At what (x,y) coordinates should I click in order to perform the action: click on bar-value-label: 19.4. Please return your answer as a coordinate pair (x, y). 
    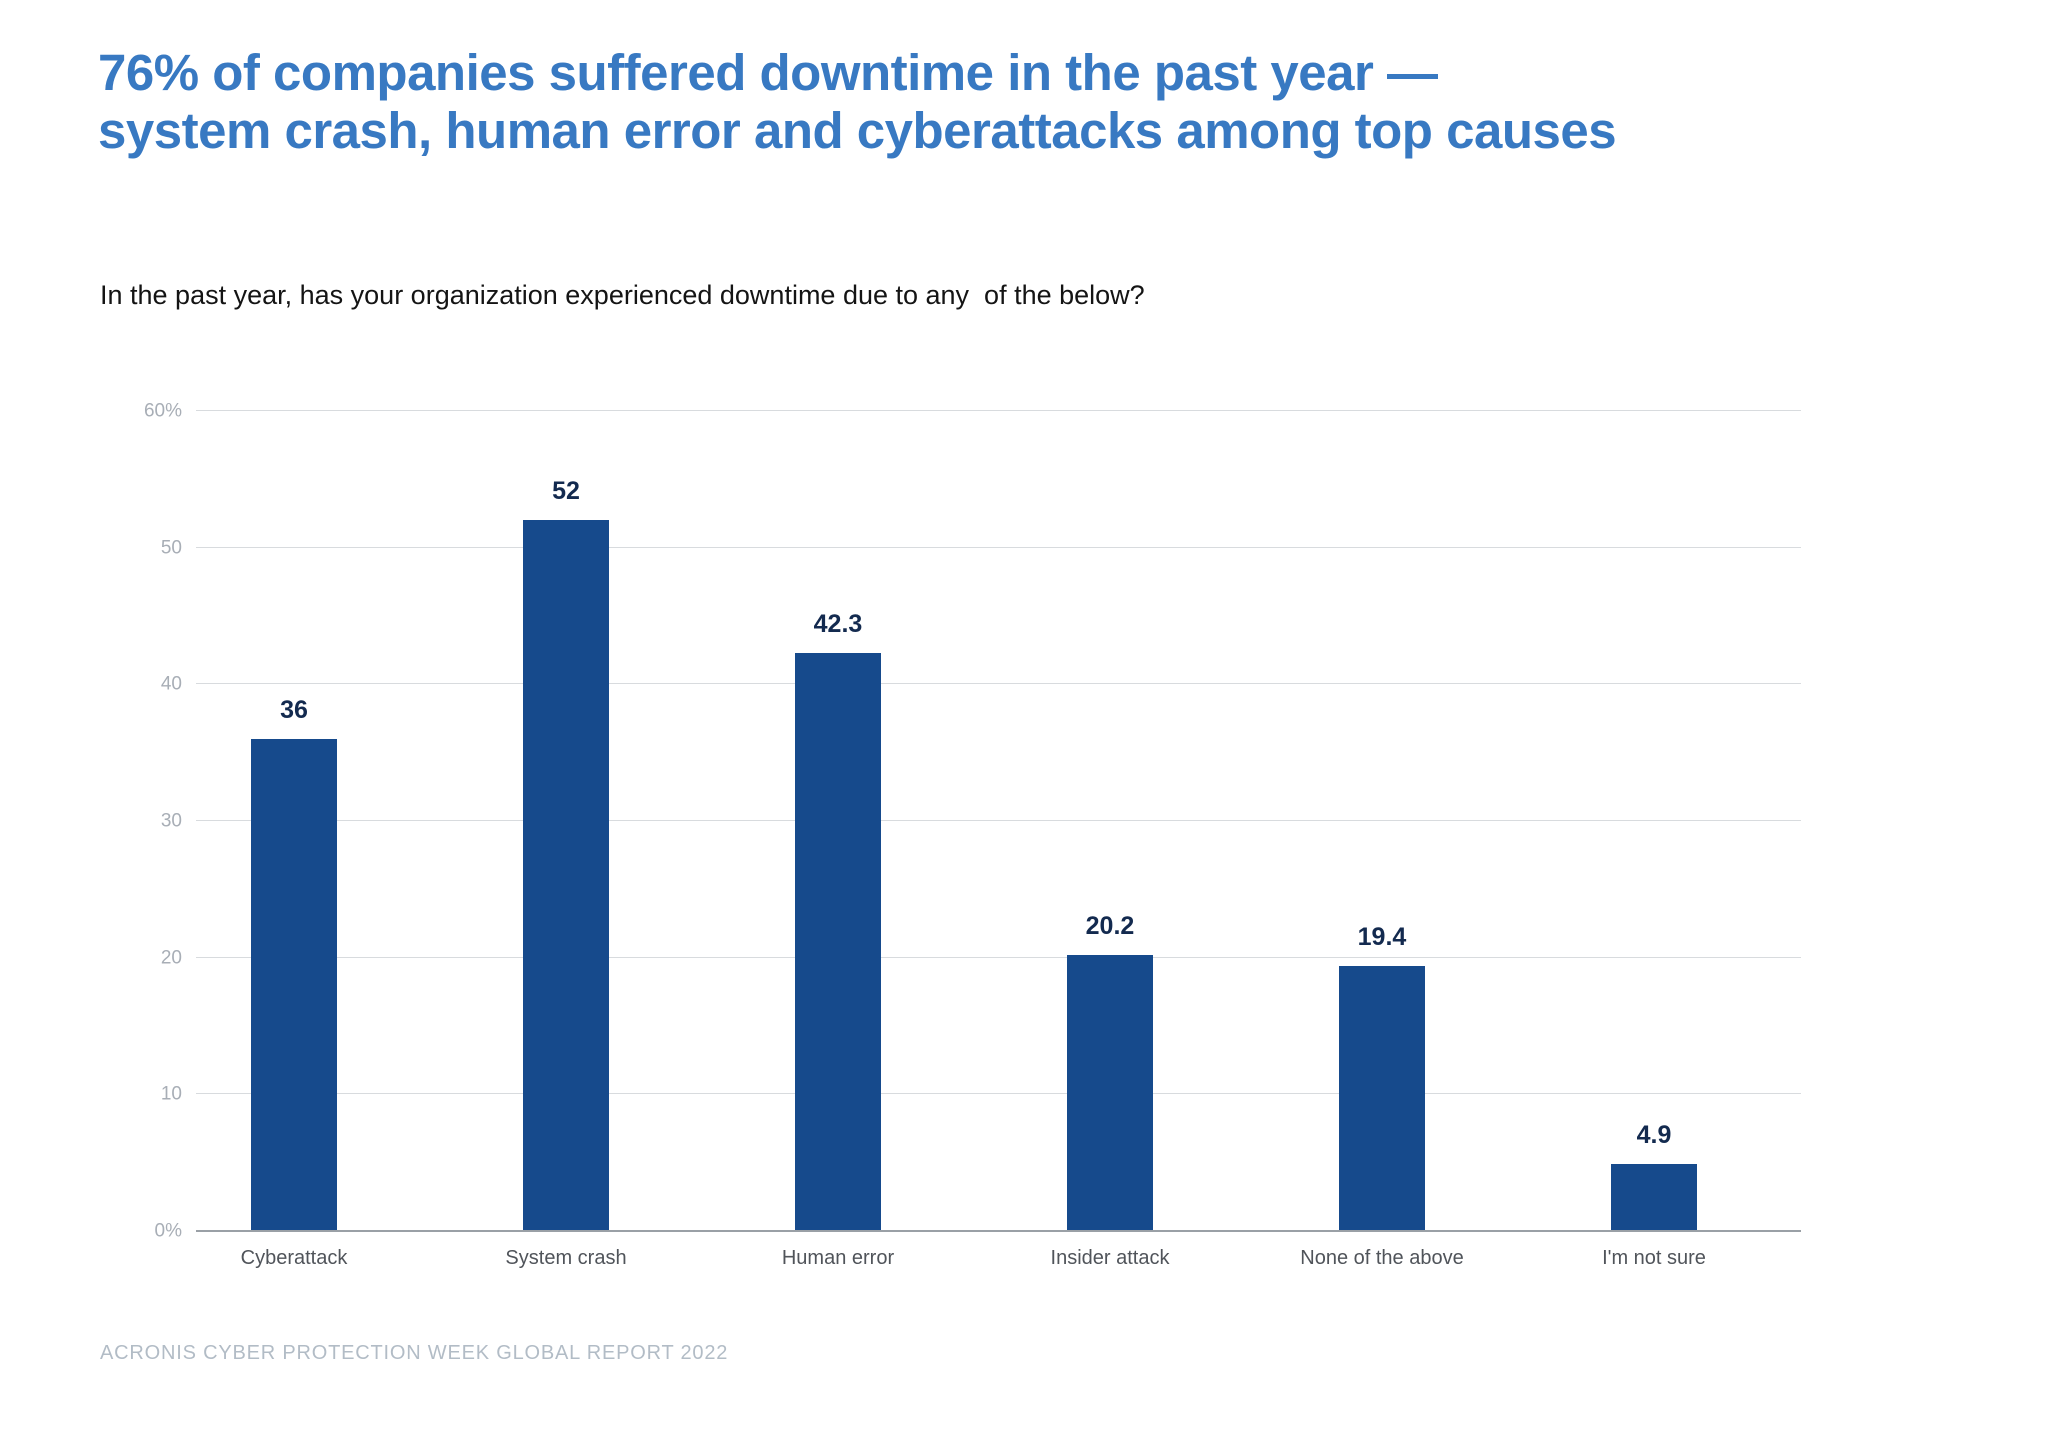
    Looking at the image, I should click on (1382, 936).